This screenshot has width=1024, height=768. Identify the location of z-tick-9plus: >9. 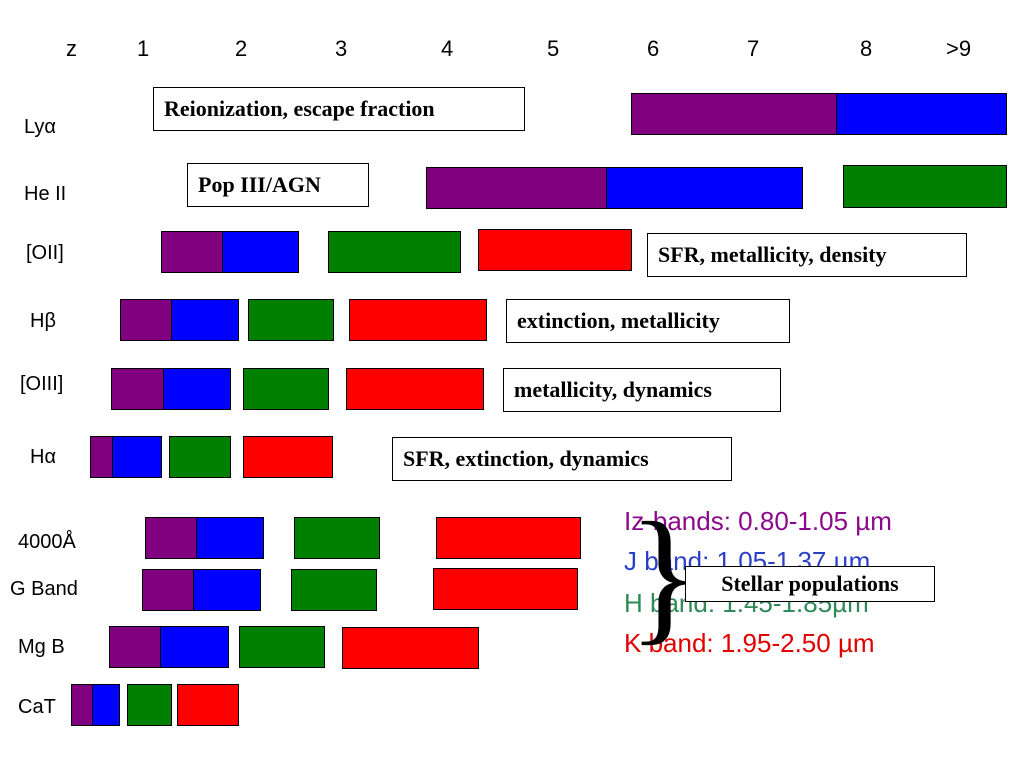
(959, 48).